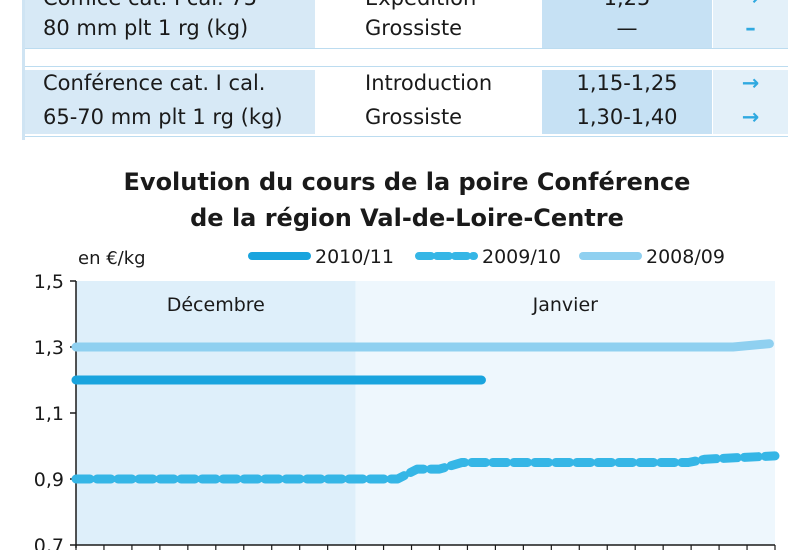 The height and width of the screenshot is (554, 800). I want to click on legend-label: 2008/09, so click(685, 257).